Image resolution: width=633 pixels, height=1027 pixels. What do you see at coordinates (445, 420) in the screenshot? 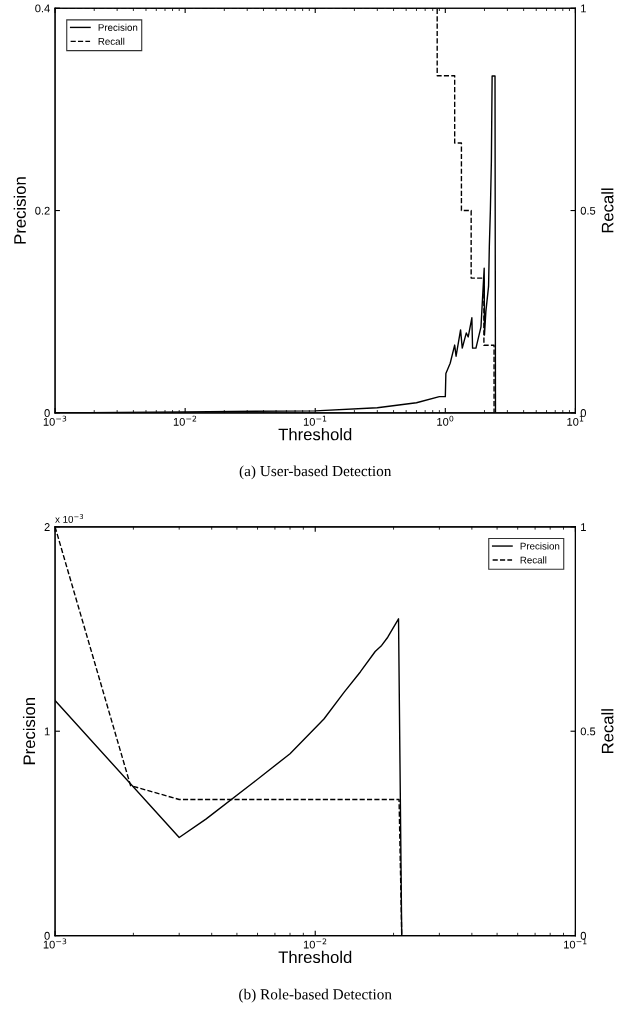
I see `x-tick-label: 10$^{0}$` at bounding box center [445, 420].